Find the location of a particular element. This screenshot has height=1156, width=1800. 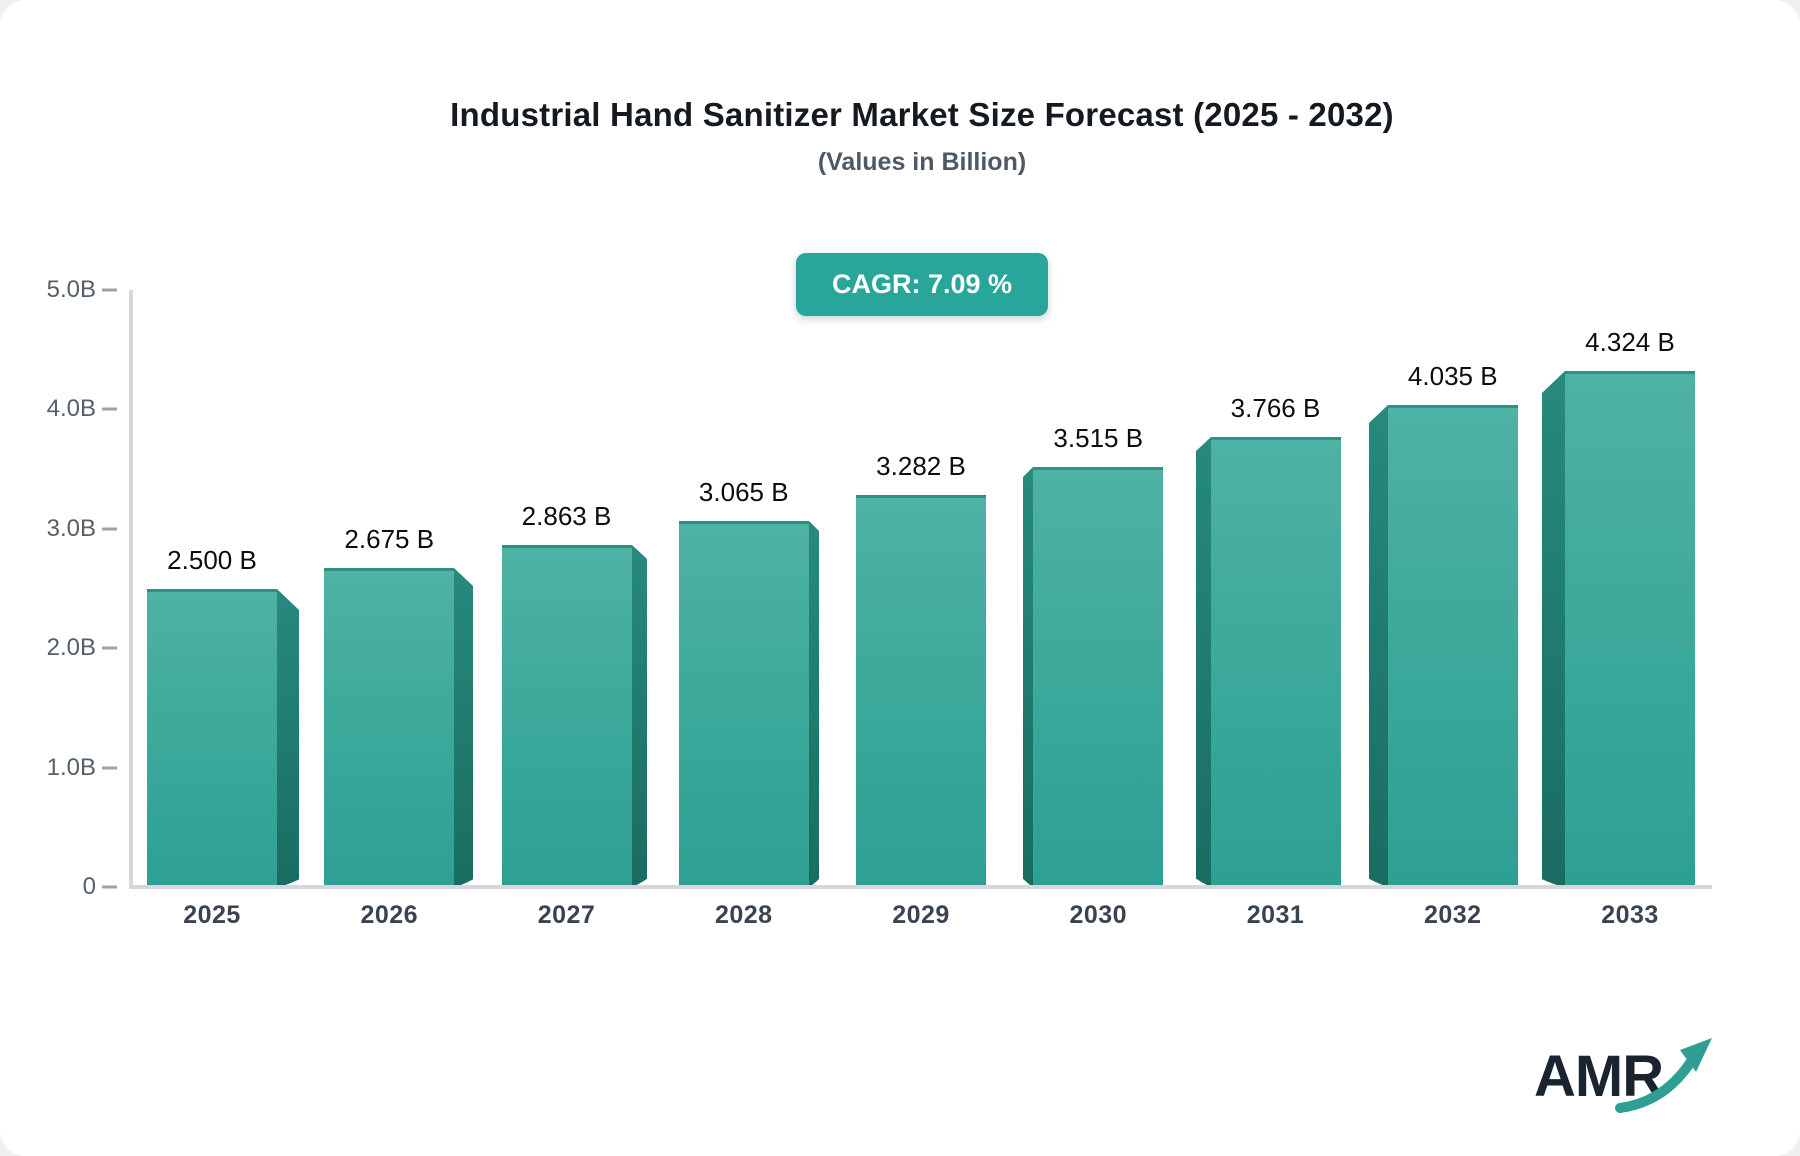

y-tick-label: 3.0B is located at coordinates (71, 528).